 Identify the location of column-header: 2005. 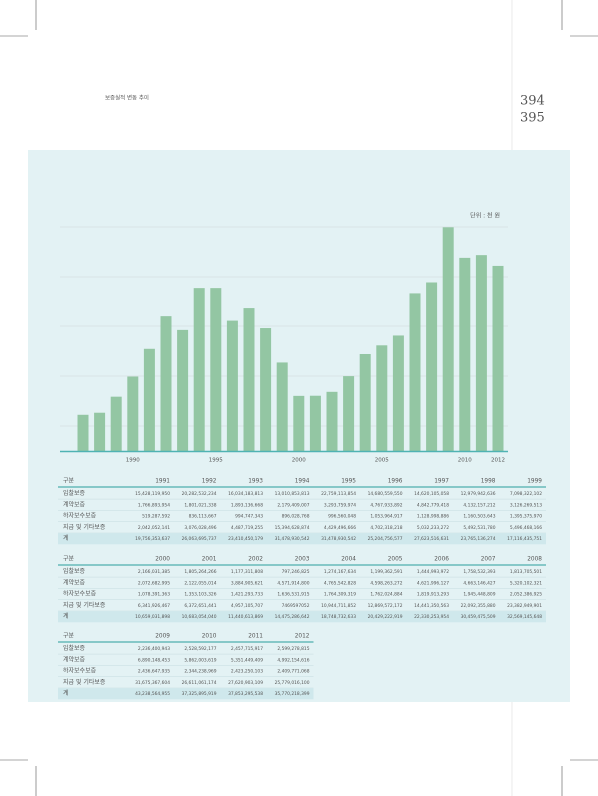
(395, 560).